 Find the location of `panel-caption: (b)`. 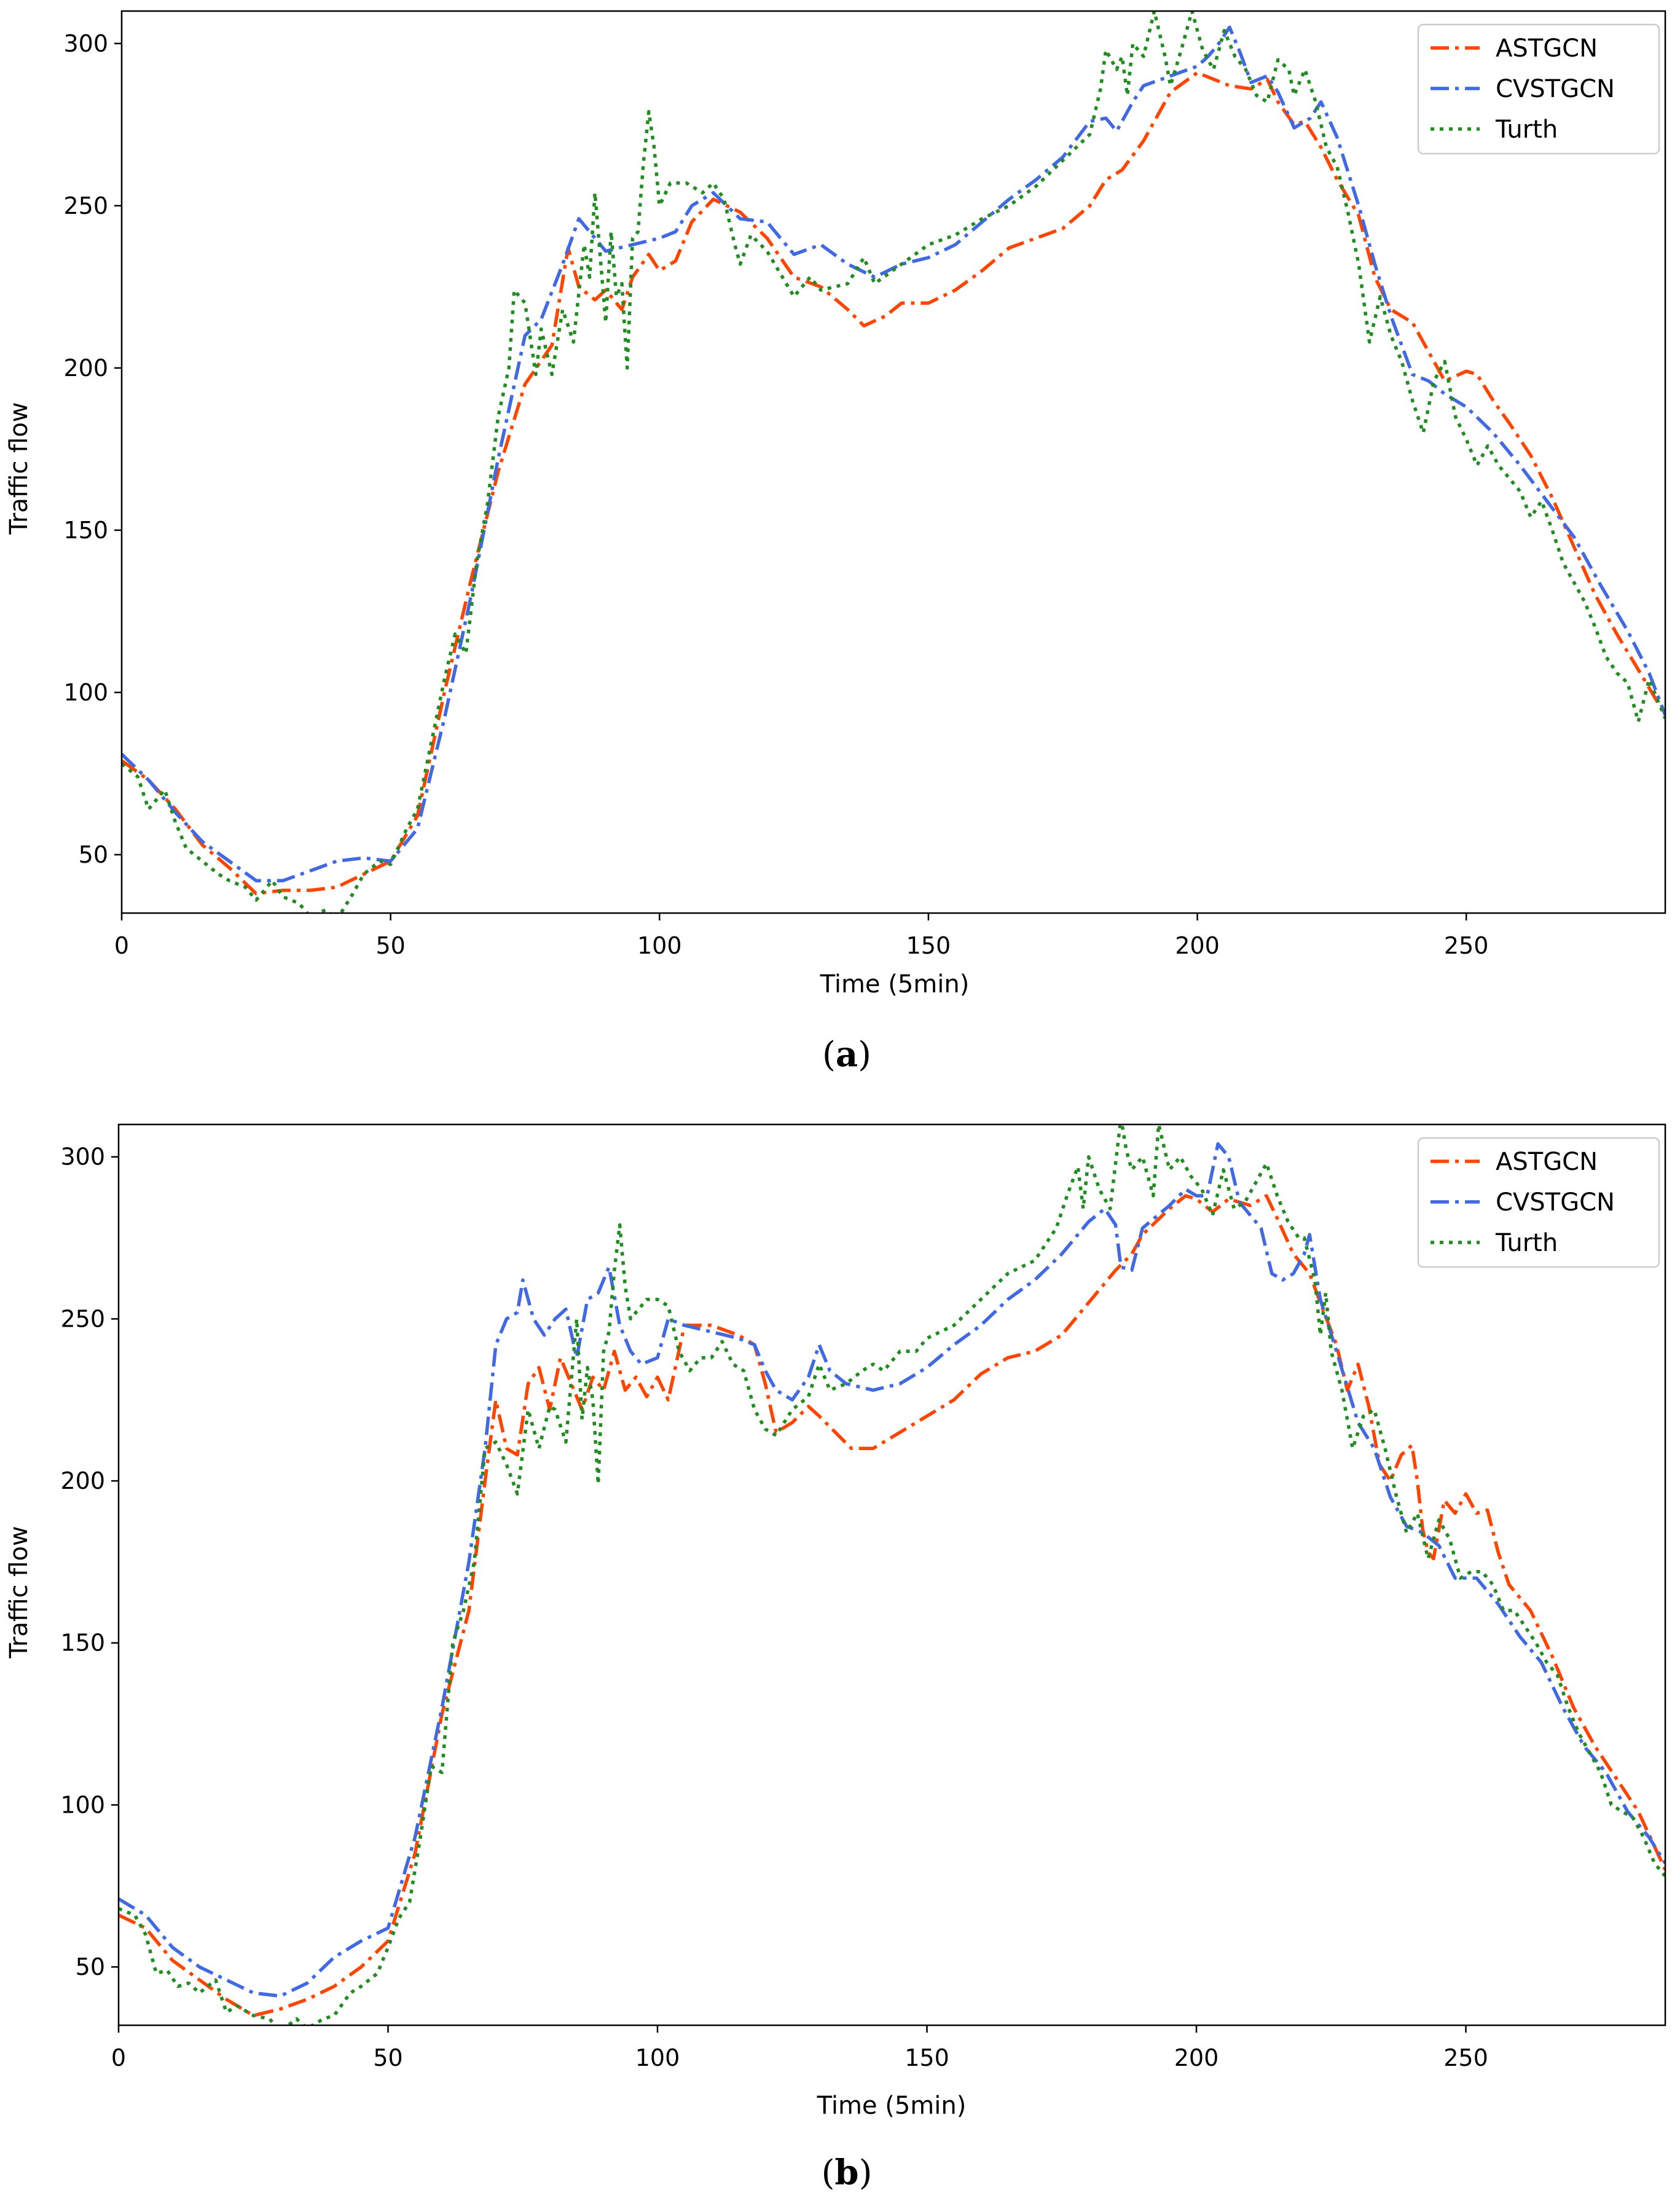

panel-caption: (b) is located at coordinates (847, 2172).